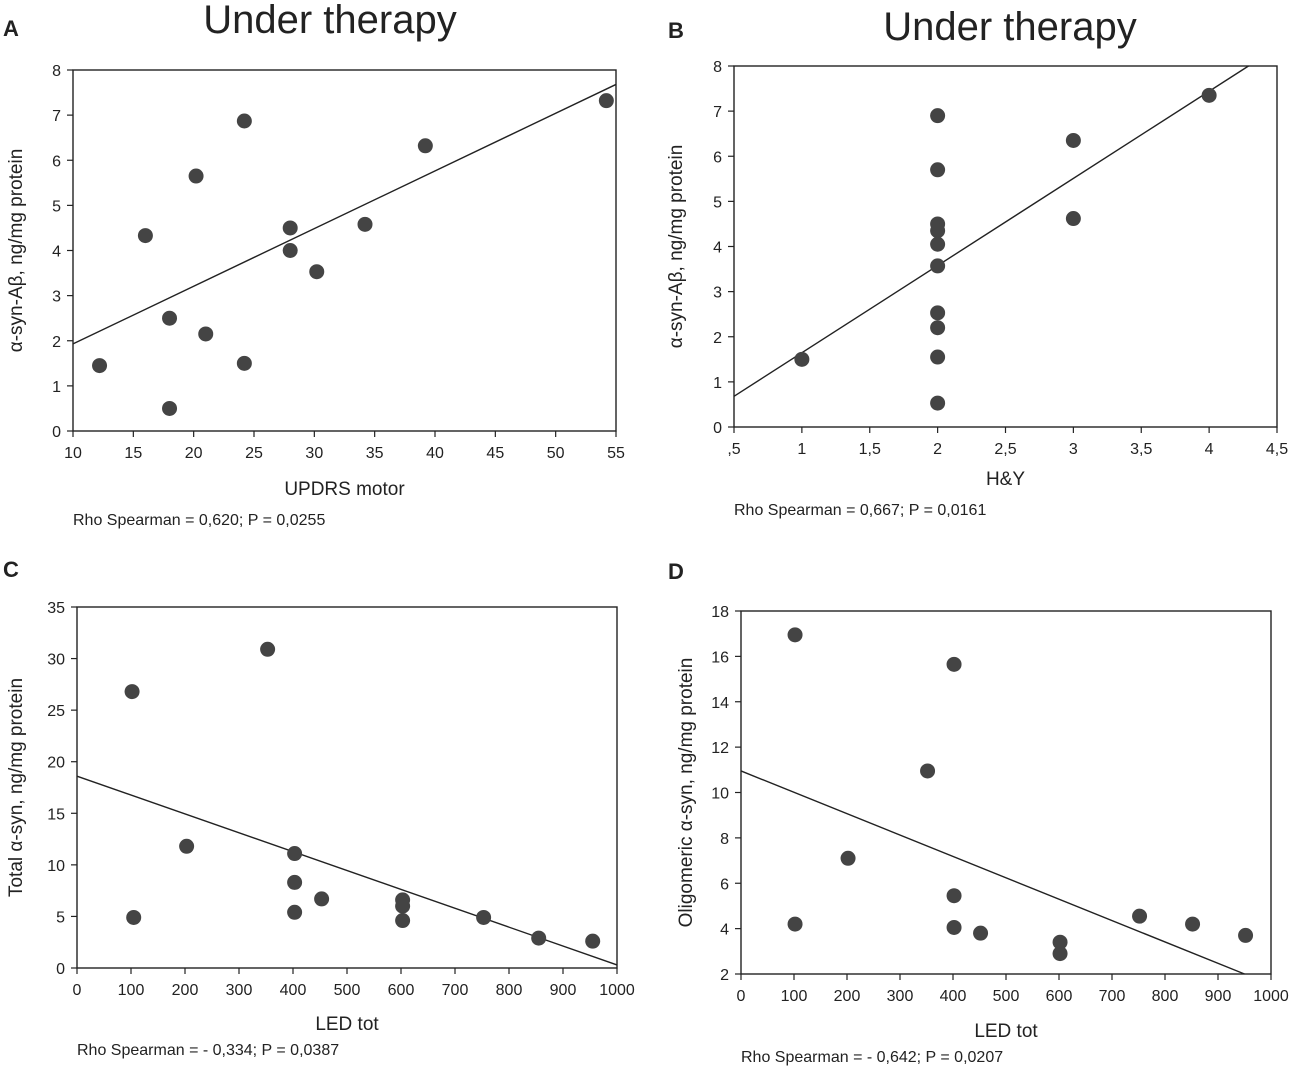  Describe the element at coordinates (733, 449) in the screenshot. I see `x-tick-label: ,5` at that location.